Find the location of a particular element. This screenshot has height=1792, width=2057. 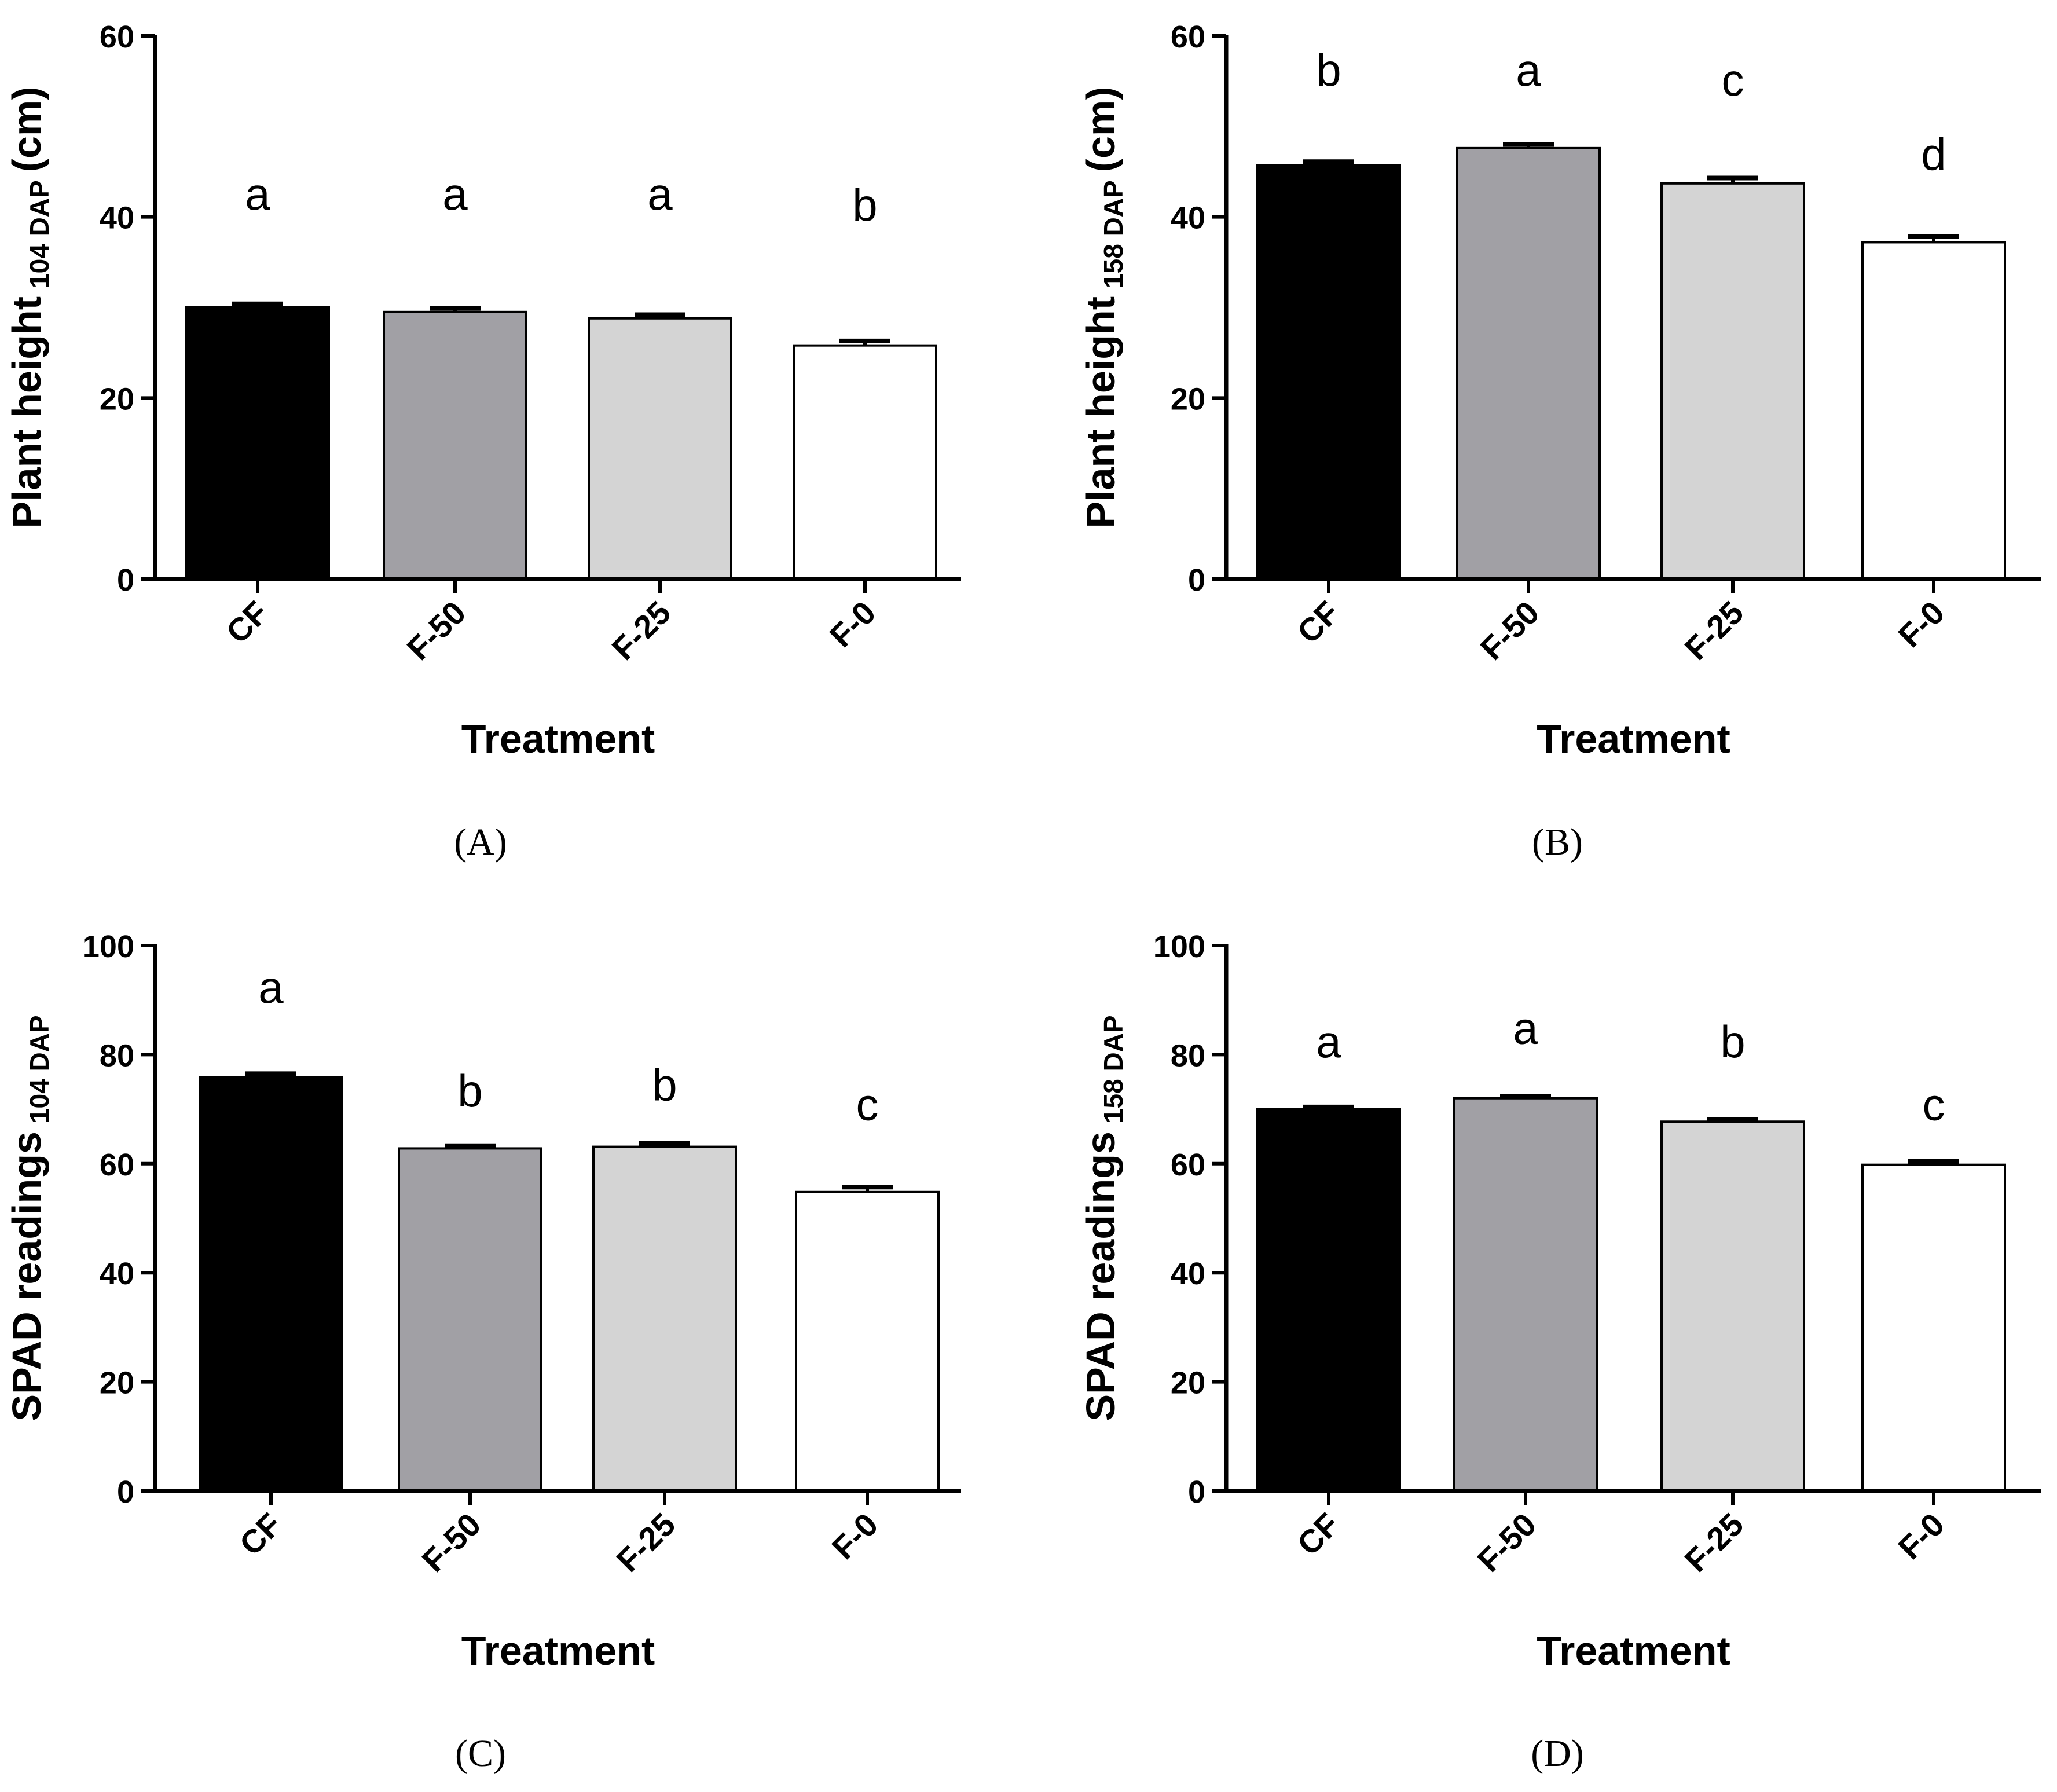

y-axis-title: SPAD readings 158 DAP is located at coordinates (1103, 1218).